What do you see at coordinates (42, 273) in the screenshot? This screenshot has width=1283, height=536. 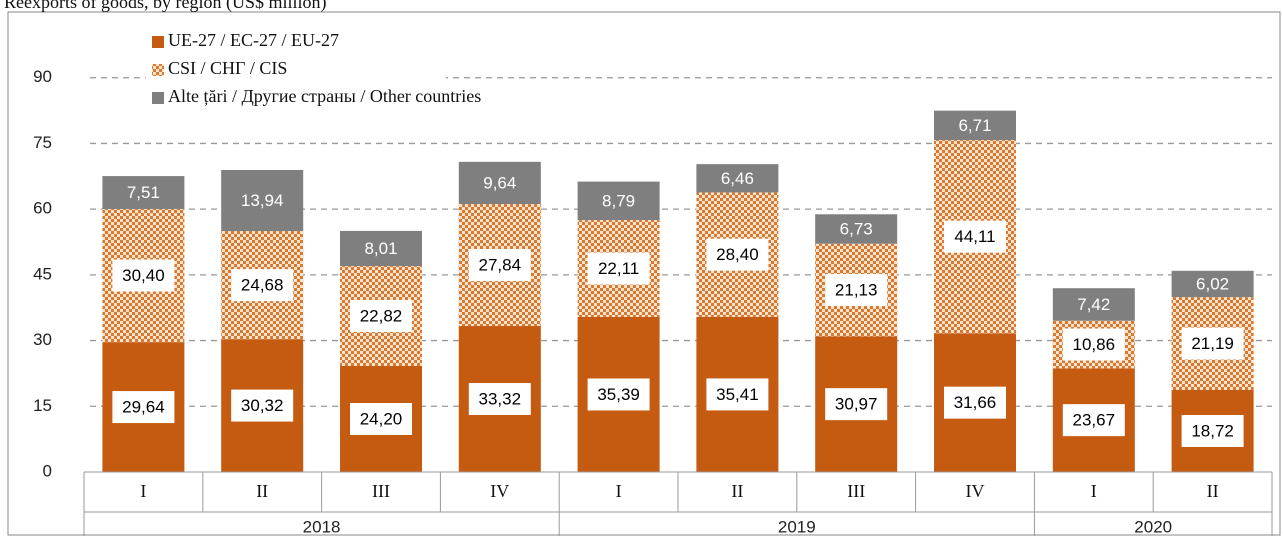 I see `y-tick-label: 45` at bounding box center [42, 273].